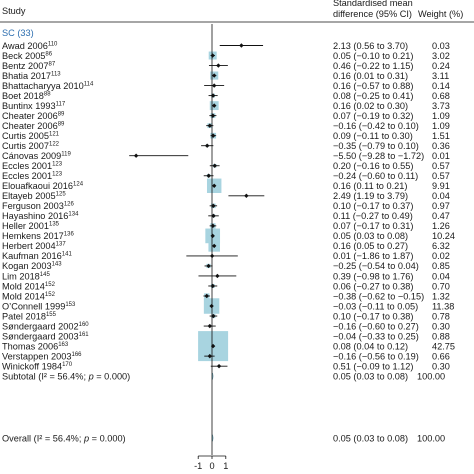 This screenshot has width=474, height=474. Describe the element at coordinates (431, 376) in the screenshot. I see `subtotal-weight-value: 100.00` at that location.